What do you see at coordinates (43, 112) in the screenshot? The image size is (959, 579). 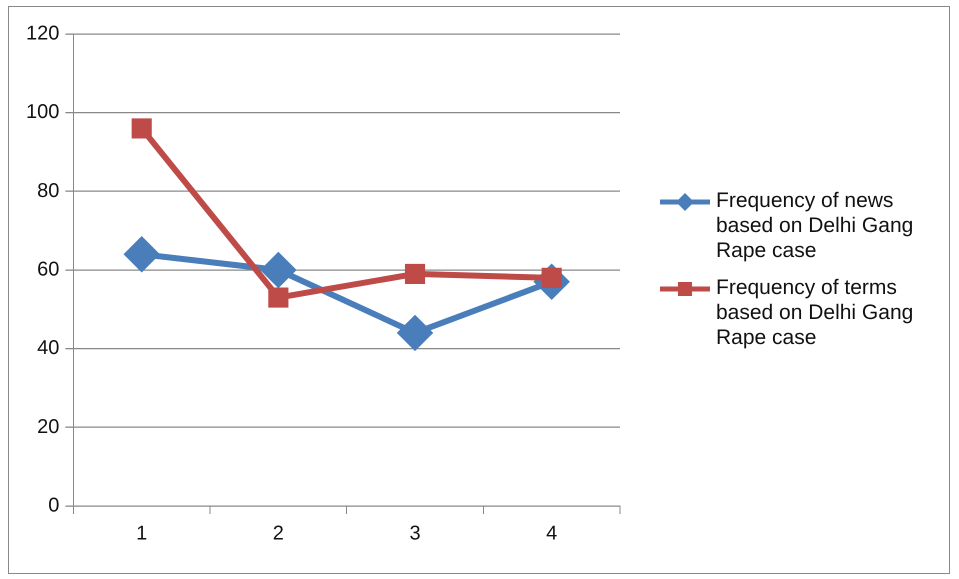 I see `y-tick-label: 100` at bounding box center [43, 112].